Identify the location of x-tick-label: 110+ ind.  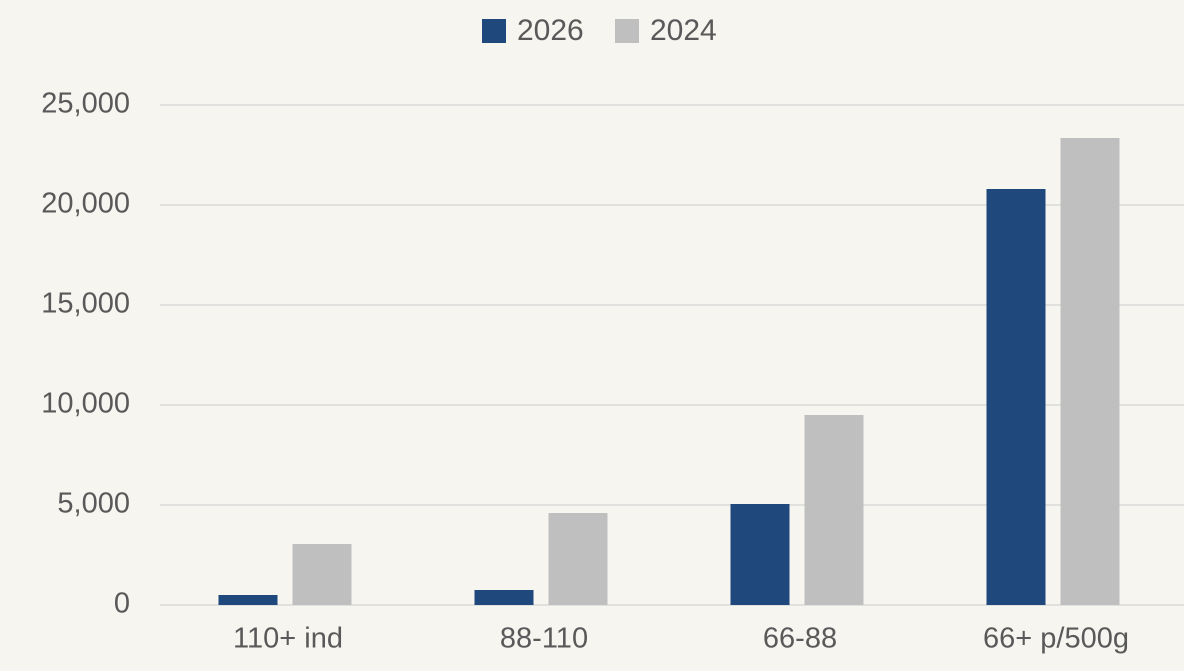
(288, 639).